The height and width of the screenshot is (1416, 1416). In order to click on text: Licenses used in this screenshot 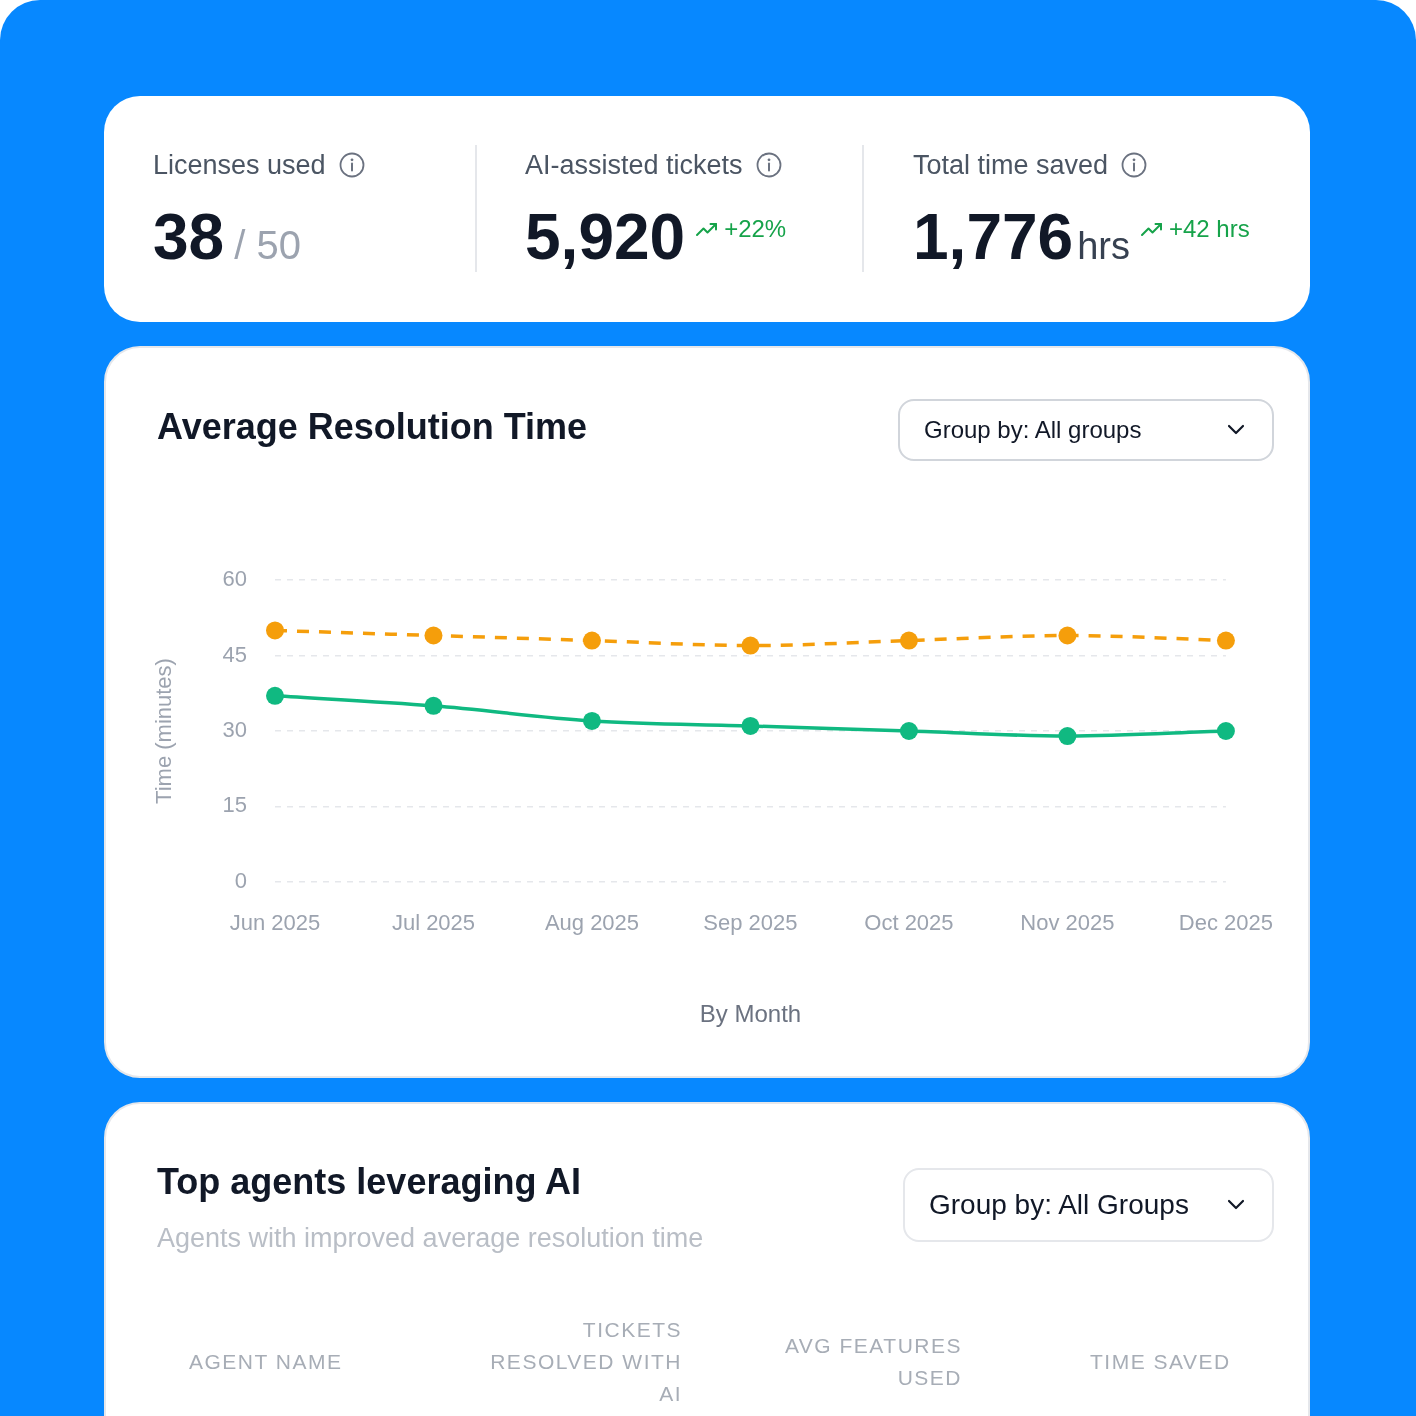, I will do `click(239, 165)`.